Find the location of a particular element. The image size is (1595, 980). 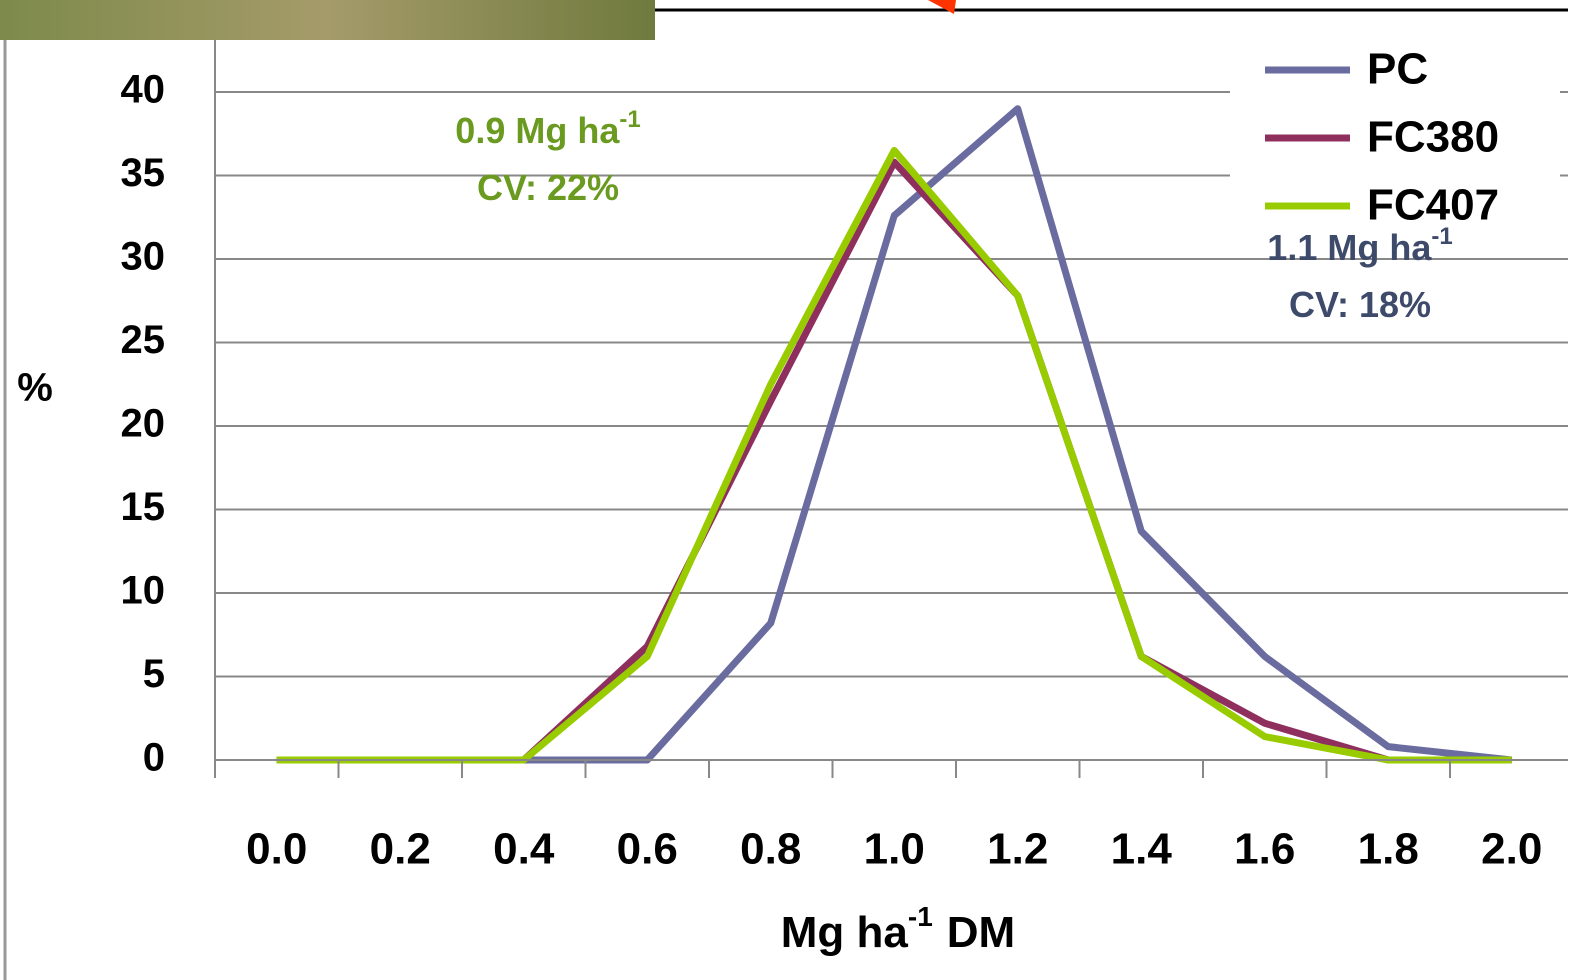

y-tick-label: 0 is located at coordinates (154, 758).